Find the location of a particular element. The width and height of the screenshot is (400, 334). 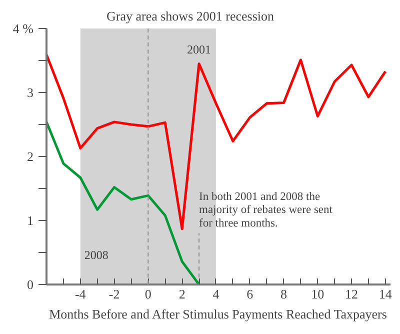

y-tick-label: 1 is located at coordinates (30, 220).